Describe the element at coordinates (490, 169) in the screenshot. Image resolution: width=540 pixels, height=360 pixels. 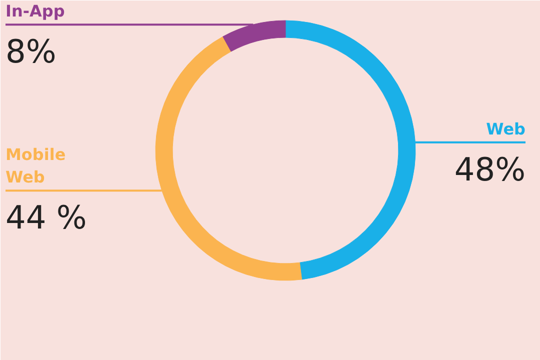
I see `data-label: 48%` at that location.